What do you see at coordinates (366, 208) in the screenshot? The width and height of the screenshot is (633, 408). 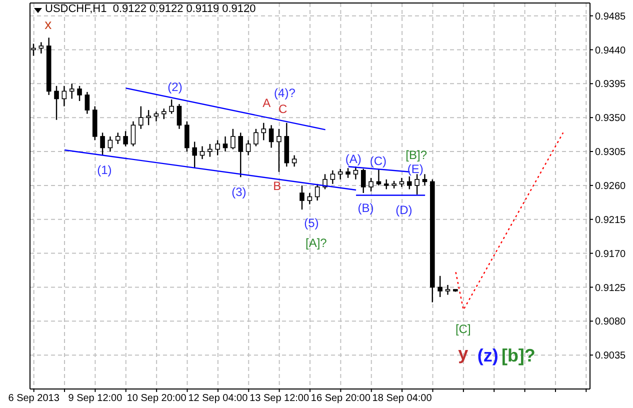 I see `annotation: (B)` at bounding box center [366, 208].